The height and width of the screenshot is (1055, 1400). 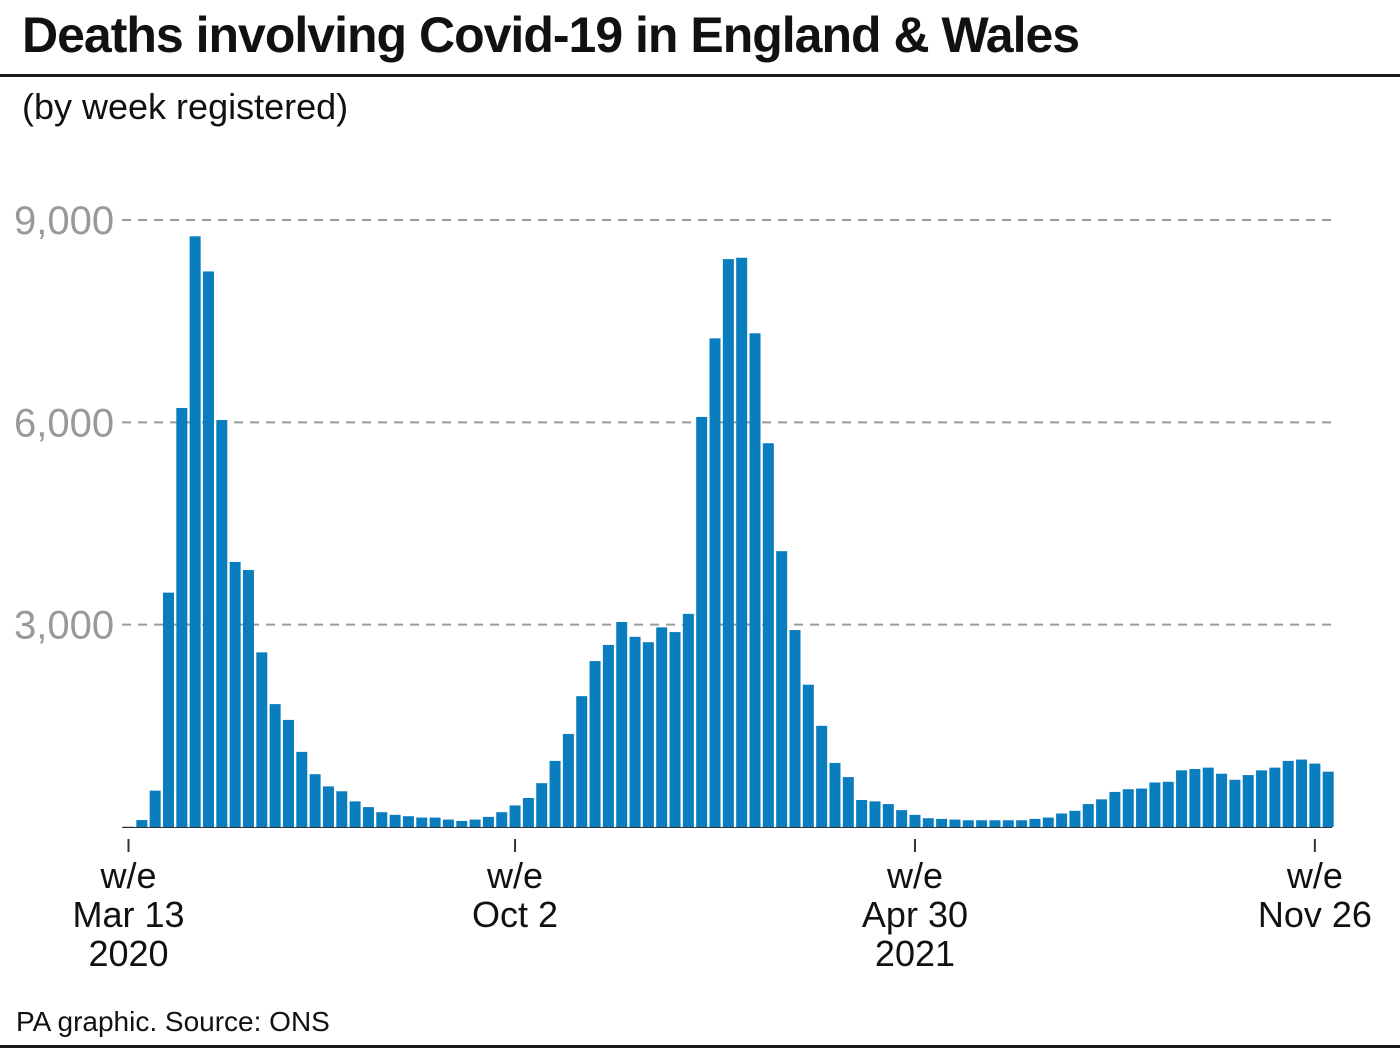 I want to click on x-tick-label: 2020, so click(x=128, y=953).